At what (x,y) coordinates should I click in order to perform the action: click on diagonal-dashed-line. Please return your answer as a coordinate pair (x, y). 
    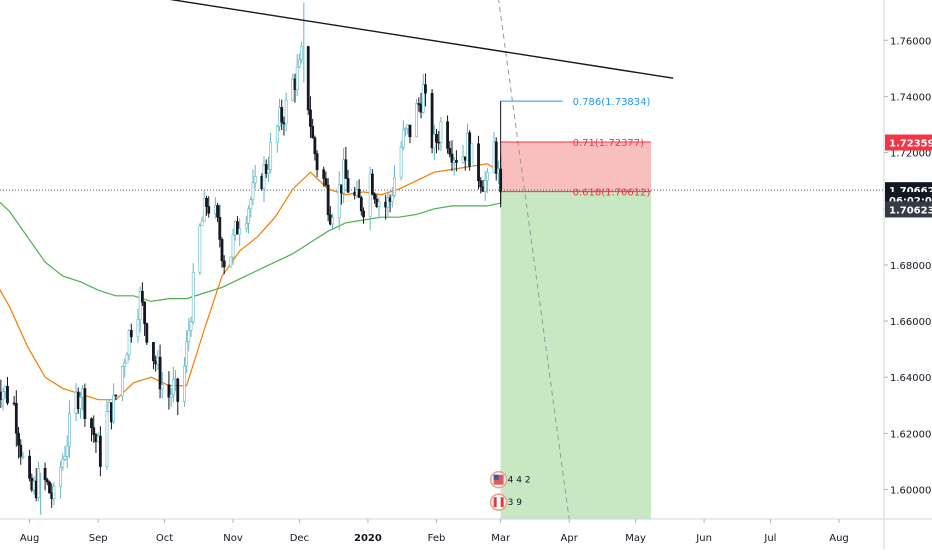
    Looking at the image, I should click on (534, 260).